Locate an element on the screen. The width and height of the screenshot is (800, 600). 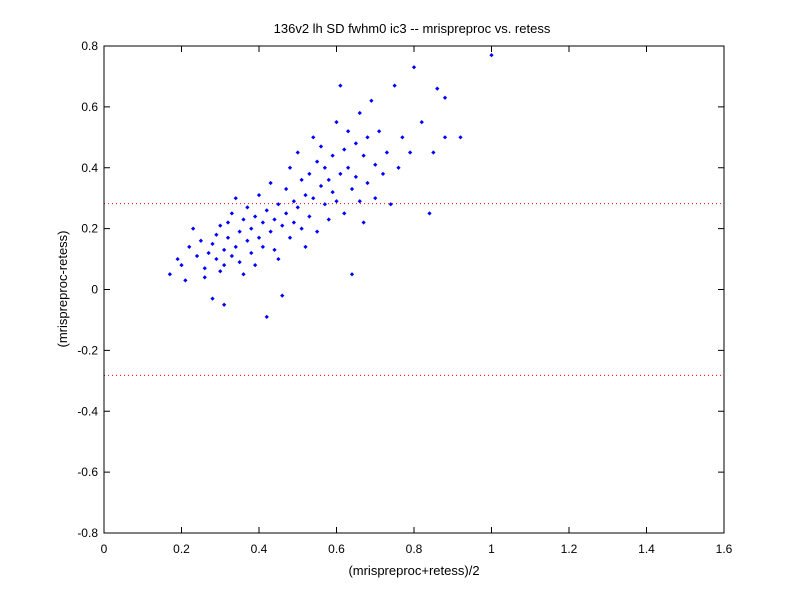
y-tick-label: -0.2 is located at coordinates (87, 350).